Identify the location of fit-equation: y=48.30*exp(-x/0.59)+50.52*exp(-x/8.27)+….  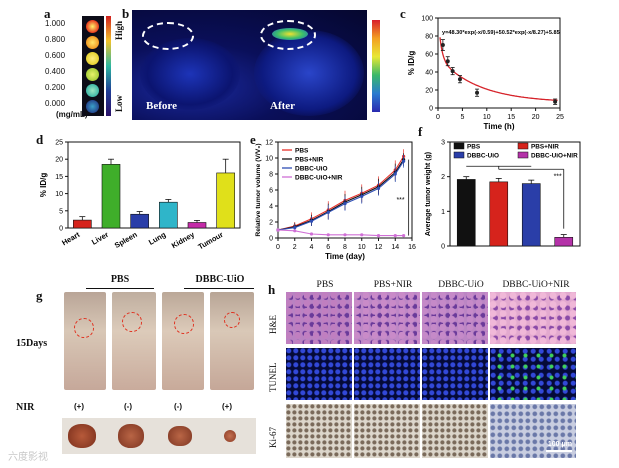
(501, 33).